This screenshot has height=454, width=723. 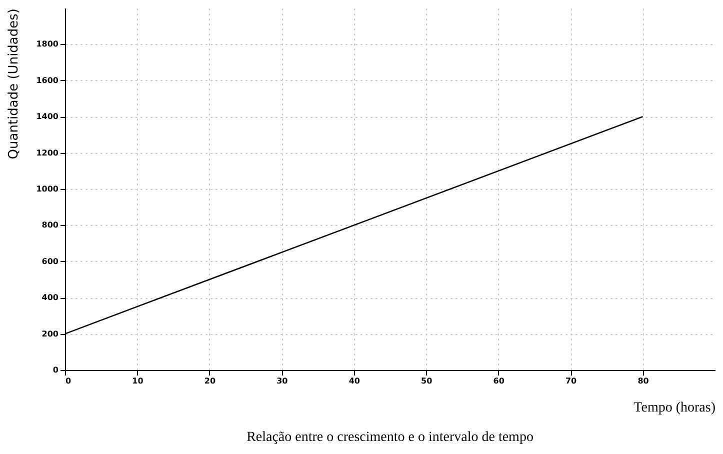 I want to click on y-tick-label: 1200, so click(x=47, y=153).